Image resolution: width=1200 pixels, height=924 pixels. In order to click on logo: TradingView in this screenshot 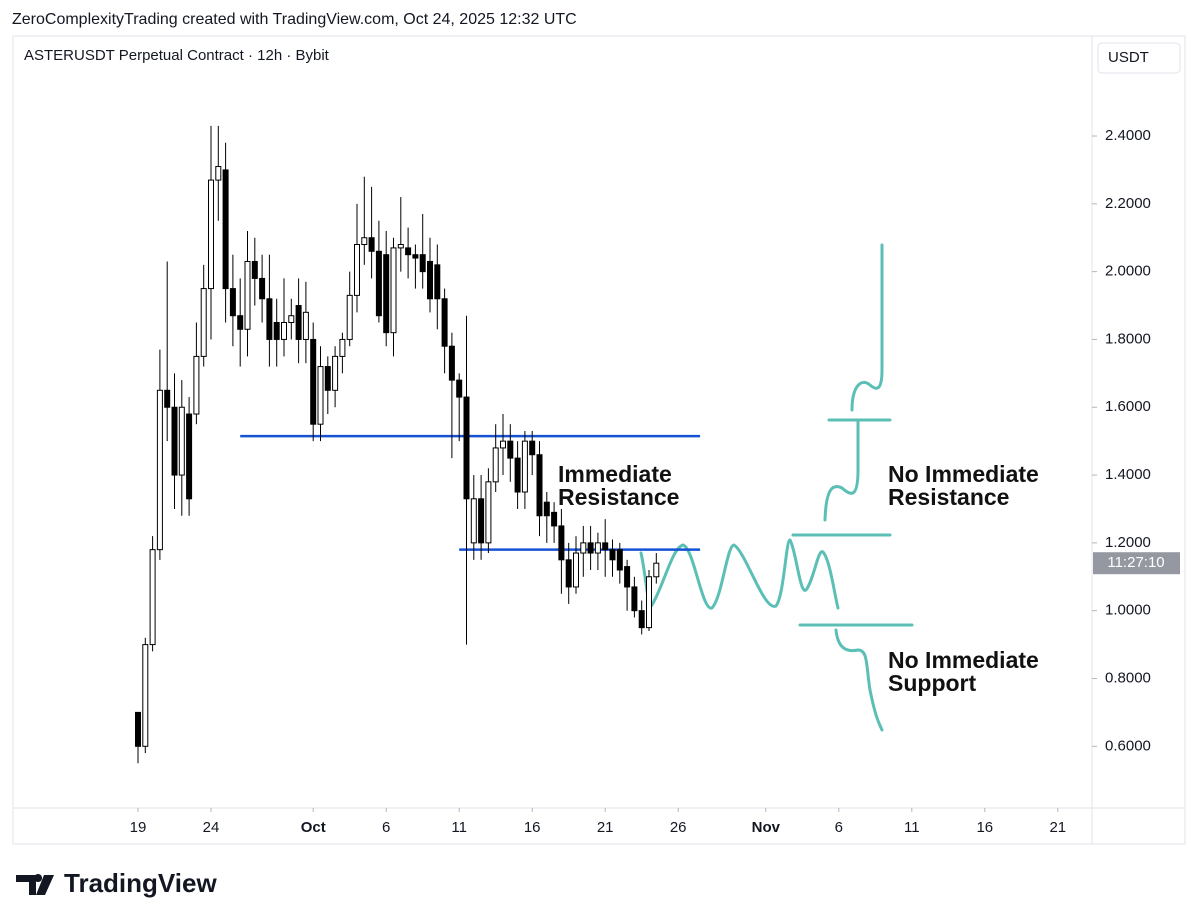, I will do `click(140, 883)`.